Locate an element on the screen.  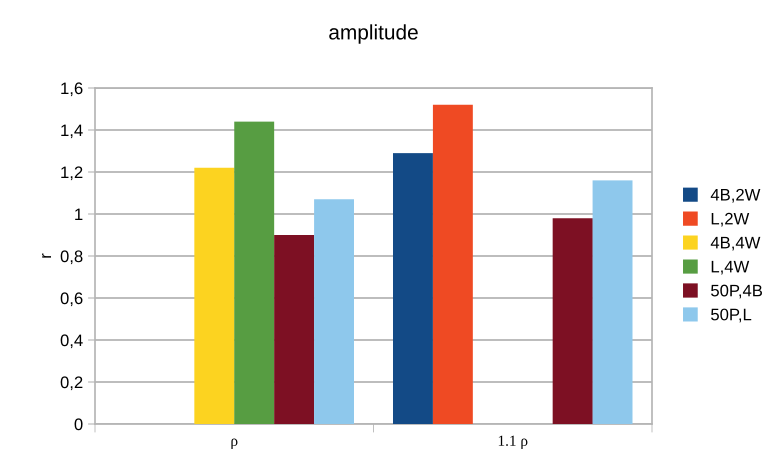
x-tick-label: ρ is located at coordinates (234, 443).